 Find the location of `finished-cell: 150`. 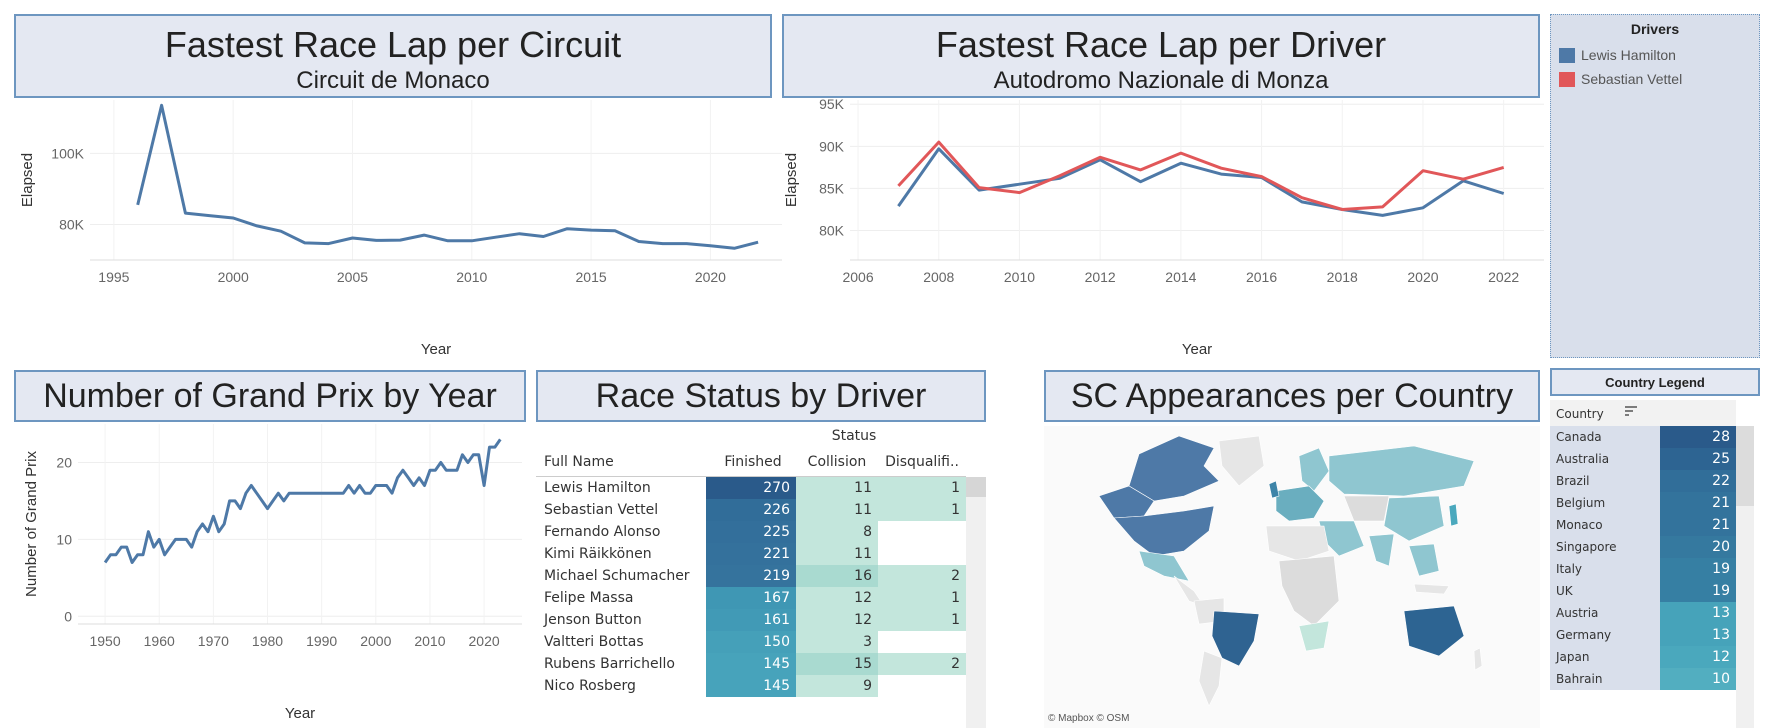

finished-cell: 150 is located at coordinates (751, 642).